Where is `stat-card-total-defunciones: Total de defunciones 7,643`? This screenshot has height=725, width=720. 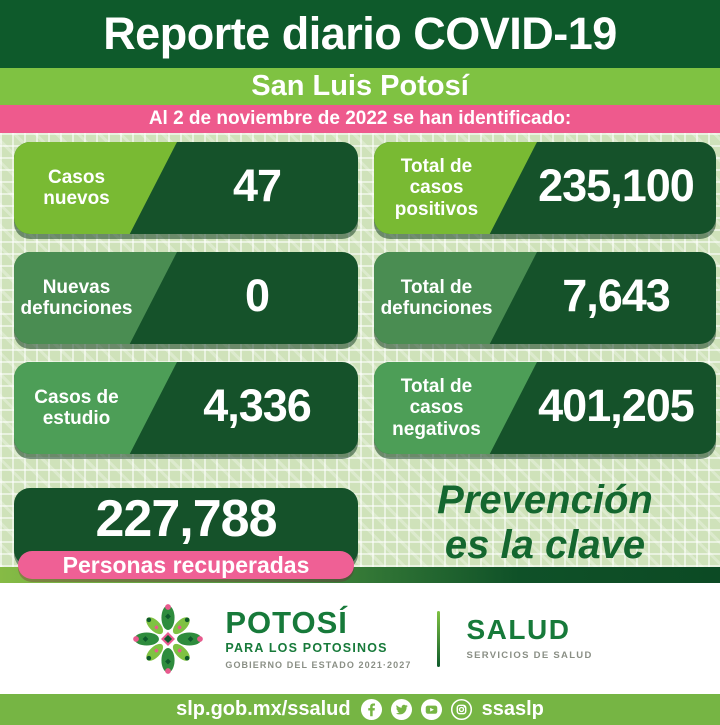 stat-card-total-defunciones: Total de defunciones 7,643 is located at coordinates (545, 298).